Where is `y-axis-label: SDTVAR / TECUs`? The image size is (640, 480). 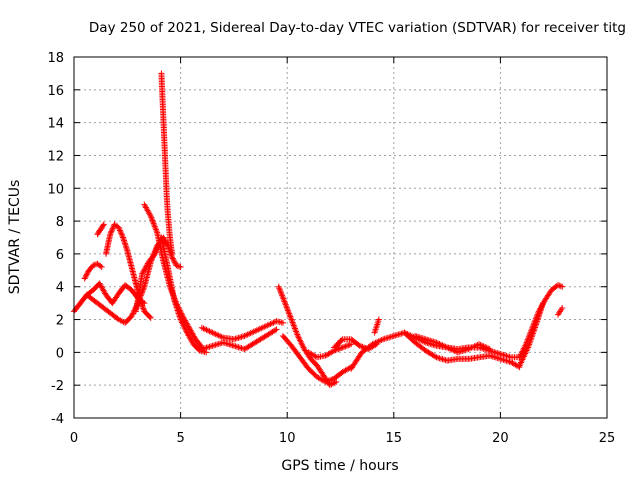
y-axis-label: SDTVAR / TECUs is located at coordinates (15, 237).